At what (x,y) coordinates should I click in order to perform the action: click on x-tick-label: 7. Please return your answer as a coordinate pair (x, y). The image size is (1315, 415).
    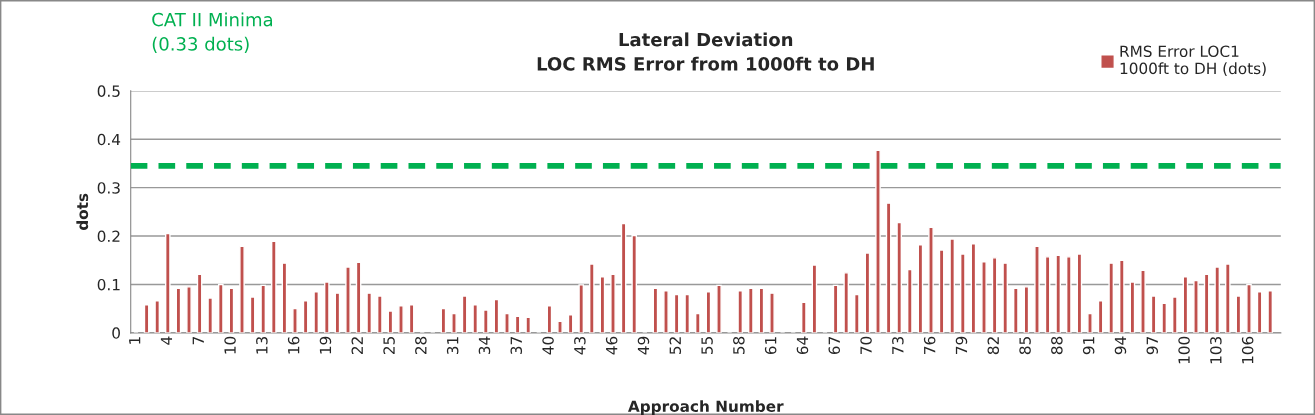
    Looking at the image, I should click on (198, 341).